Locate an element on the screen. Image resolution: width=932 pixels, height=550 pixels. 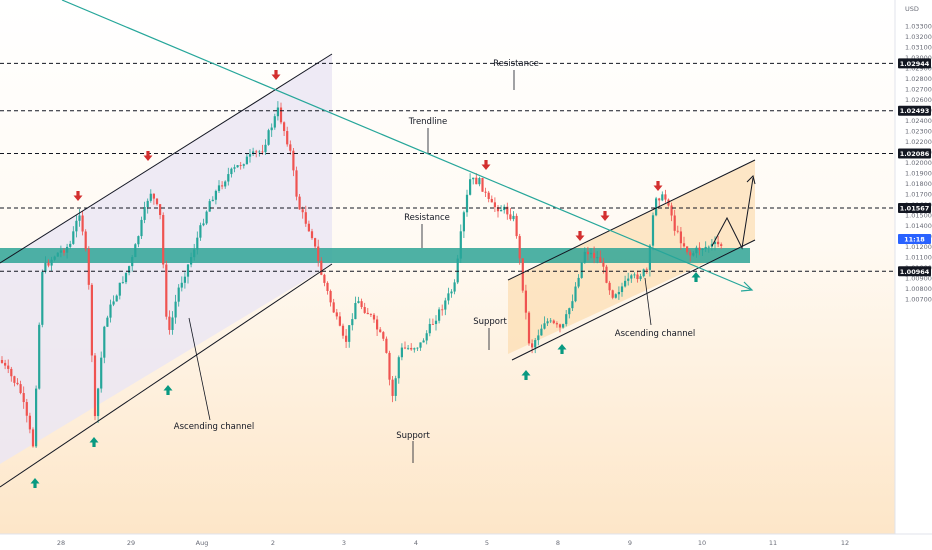
projection-path is located at coordinates (732, 213).